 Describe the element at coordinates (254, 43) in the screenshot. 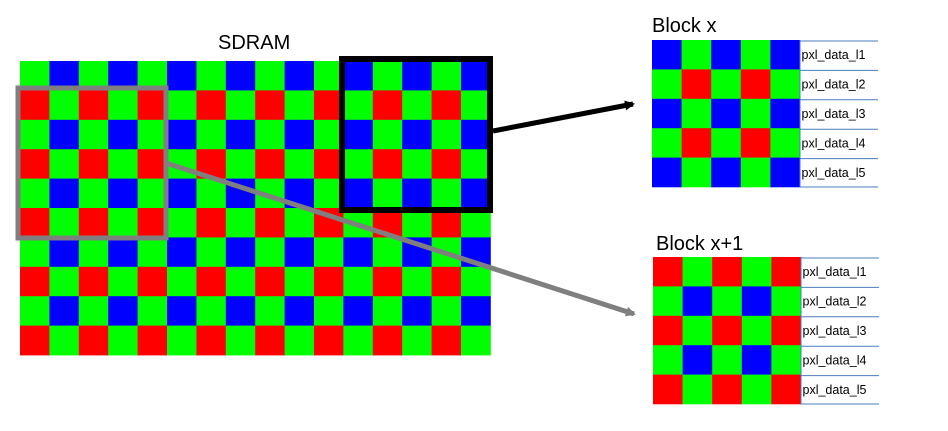

I see `sdram-title: SDRAM` at that location.